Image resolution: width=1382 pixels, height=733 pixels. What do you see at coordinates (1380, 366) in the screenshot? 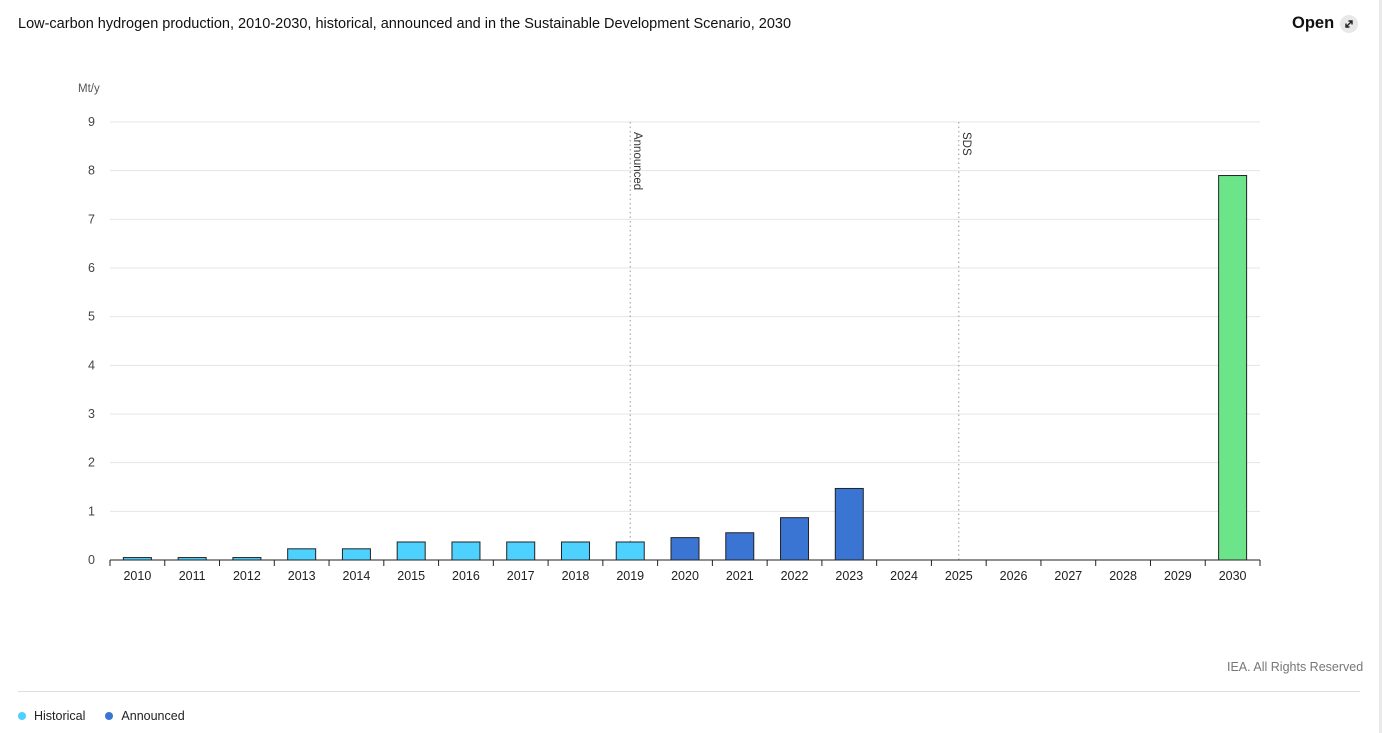
I see `scrollbar` at bounding box center [1380, 366].